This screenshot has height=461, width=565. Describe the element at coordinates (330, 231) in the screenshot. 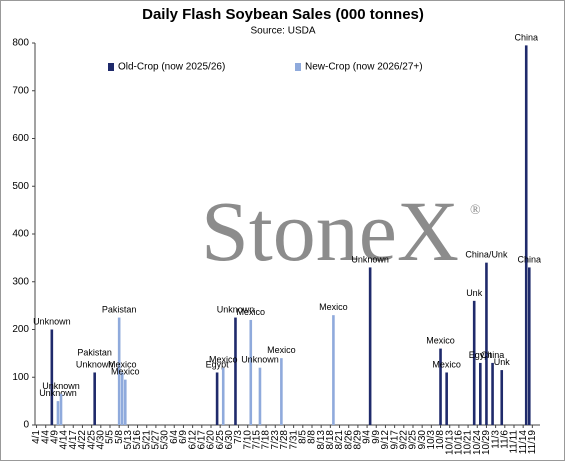

I see `watermark: StoneX` at that location.